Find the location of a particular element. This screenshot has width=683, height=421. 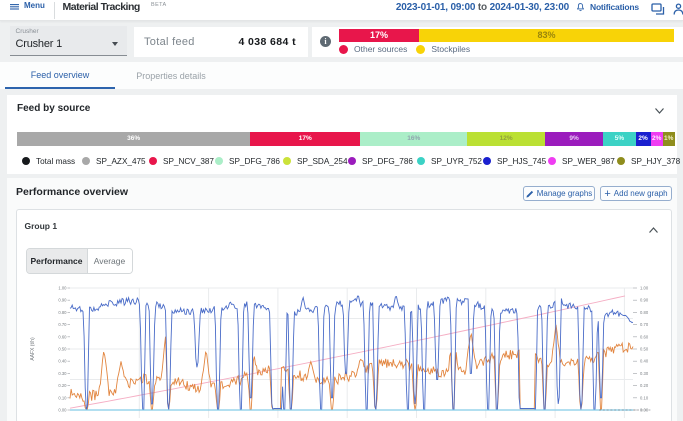

svg-text: AAFX (t/h) is located at coordinates (33, 349).